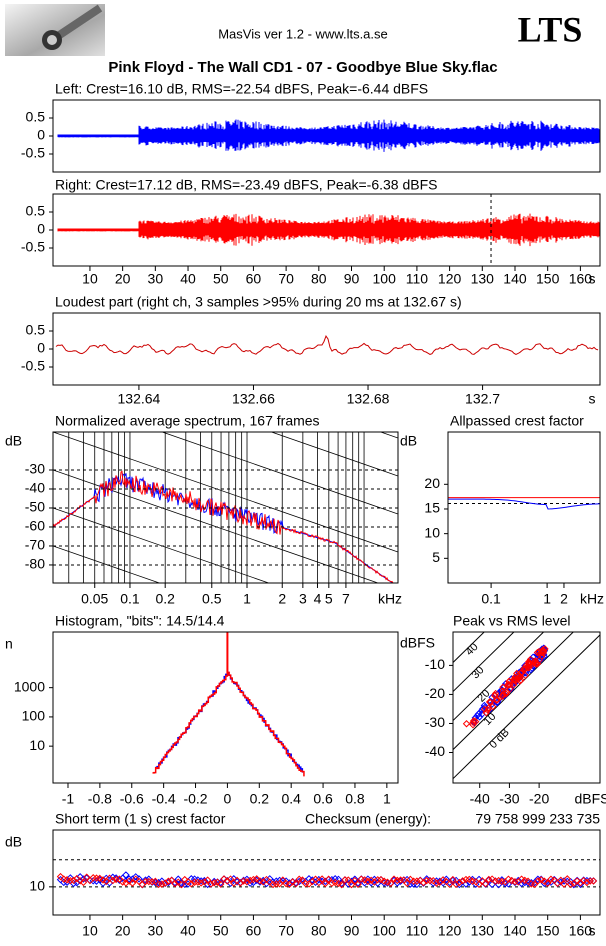 This screenshot has width=606, height=946. I want to click on y-tick-label: -20, so click(435, 693).